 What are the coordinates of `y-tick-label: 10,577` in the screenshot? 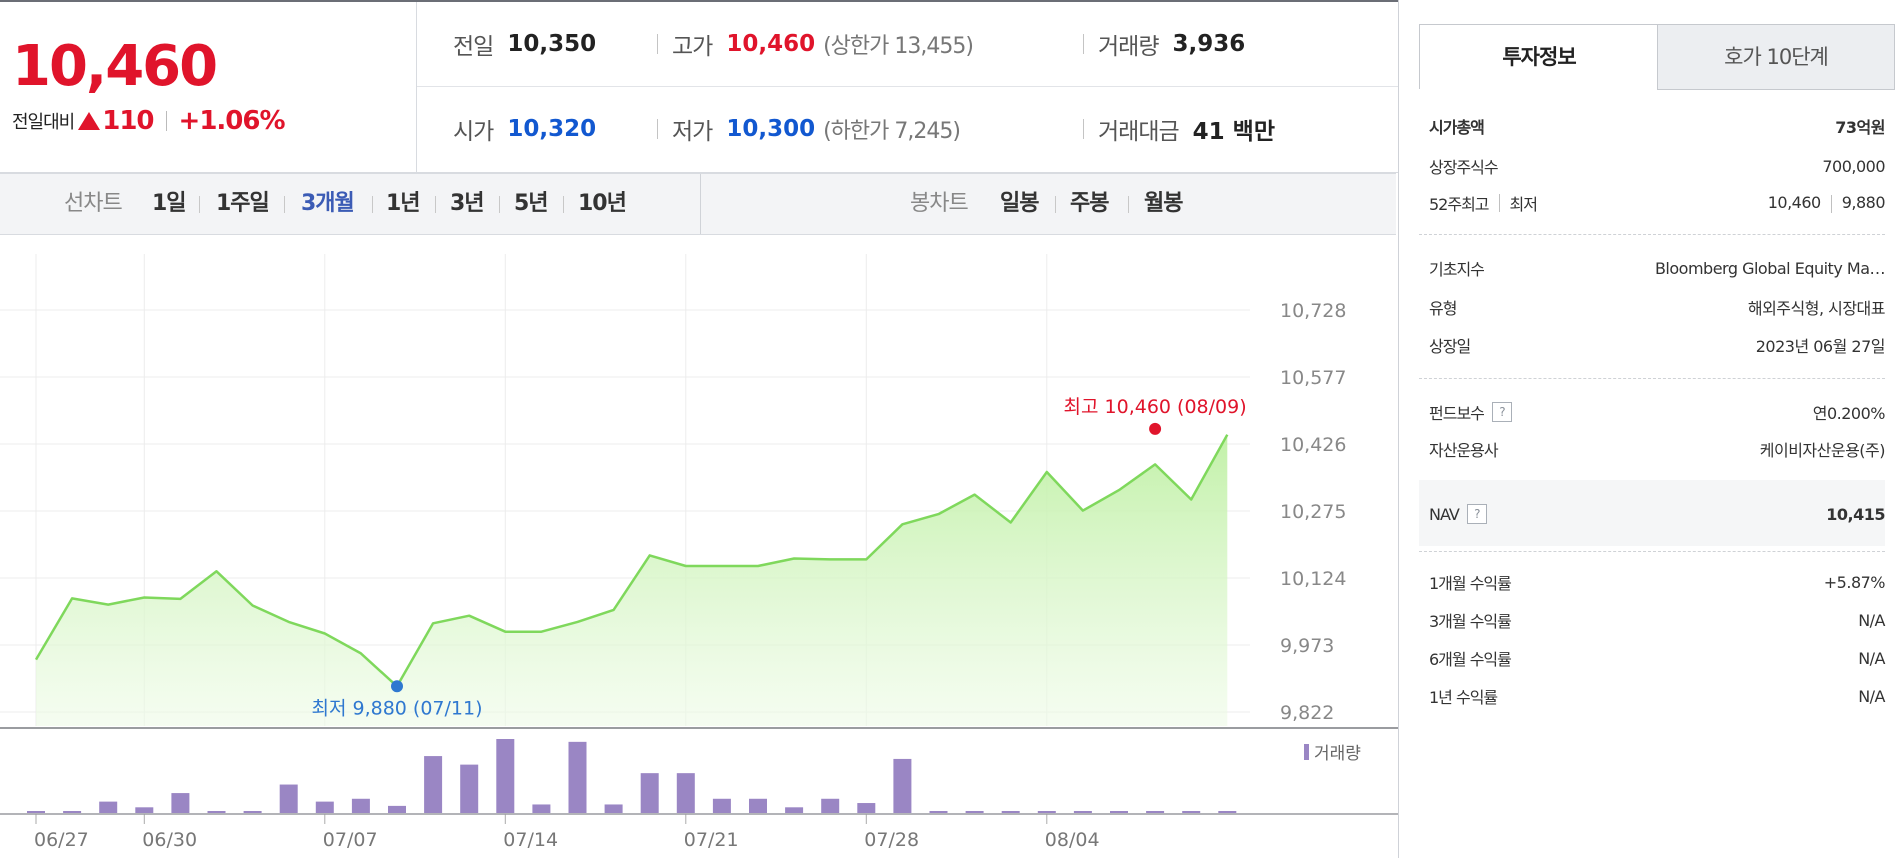 It's located at (1313, 378).